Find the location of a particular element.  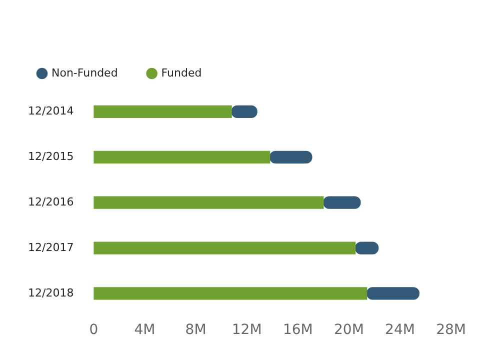

x-tick-label: 28M is located at coordinates (451, 330).